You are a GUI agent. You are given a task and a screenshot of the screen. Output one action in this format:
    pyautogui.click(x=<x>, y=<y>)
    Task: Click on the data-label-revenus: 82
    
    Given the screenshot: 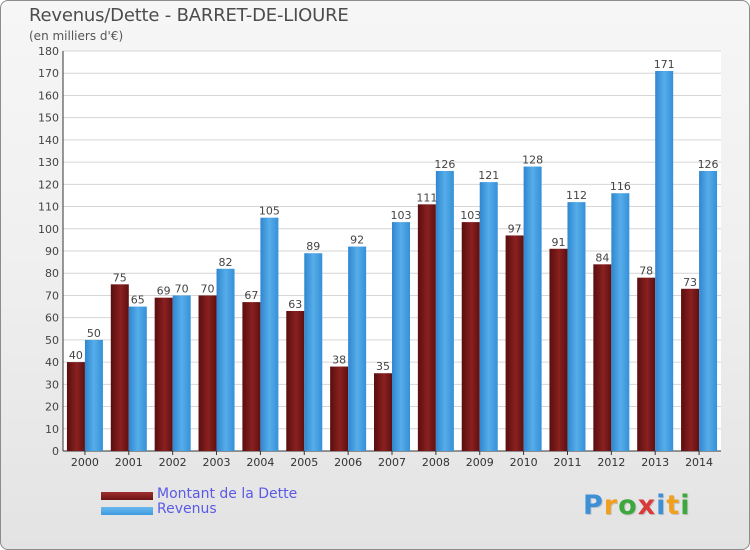 What is the action you would take?
    pyautogui.click(x=226, y=262)
    